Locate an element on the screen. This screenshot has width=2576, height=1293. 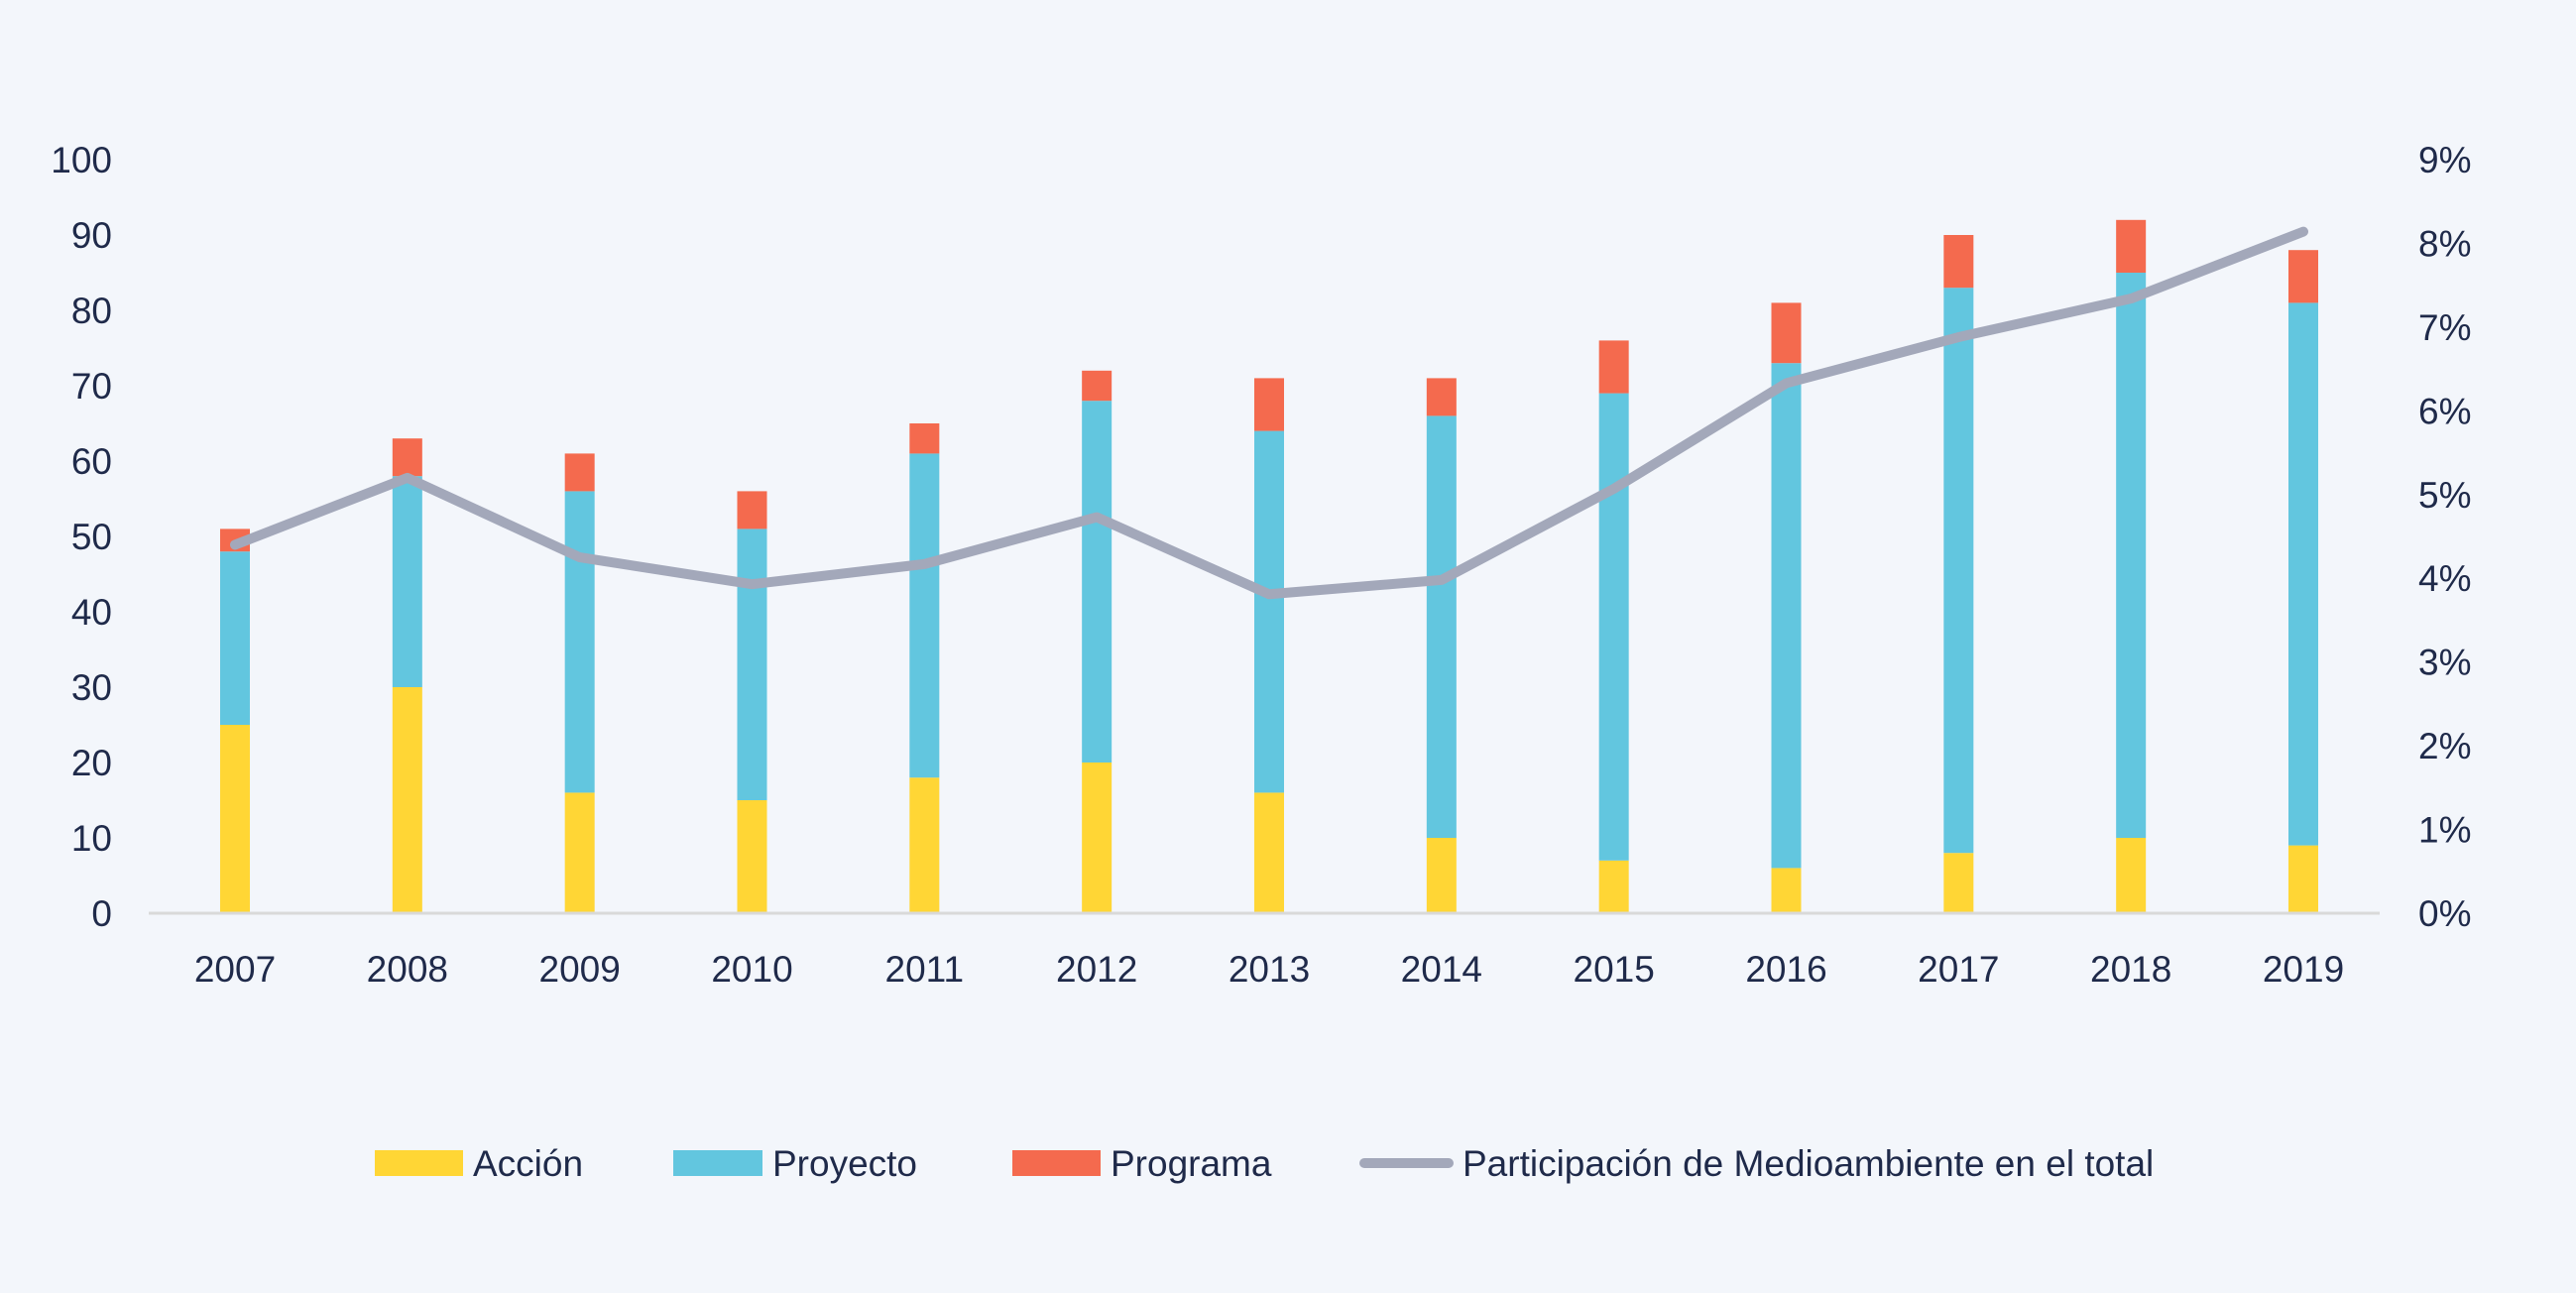
legend-item-1: Proyecto is located at coordinates (795, 1163).